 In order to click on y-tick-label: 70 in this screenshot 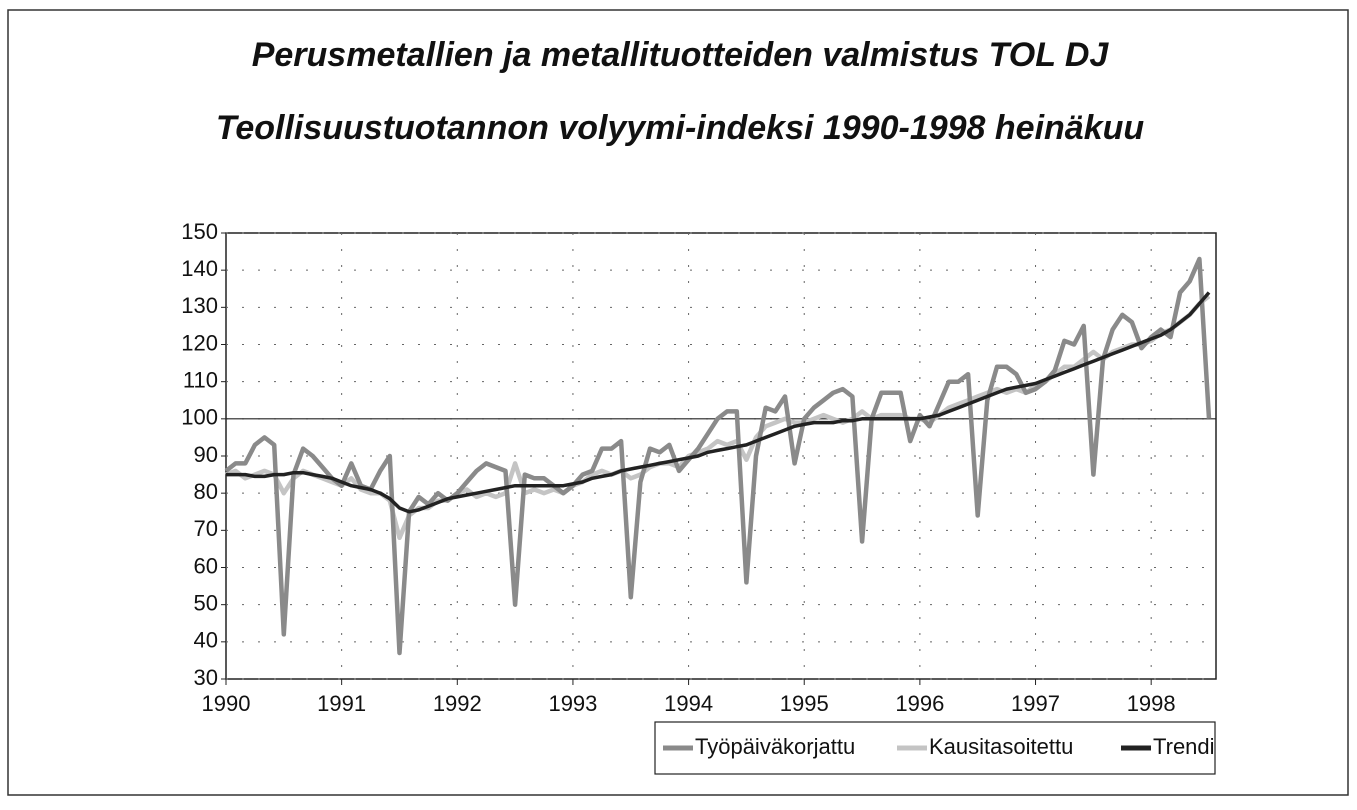, I will do `click(206, 528)`.